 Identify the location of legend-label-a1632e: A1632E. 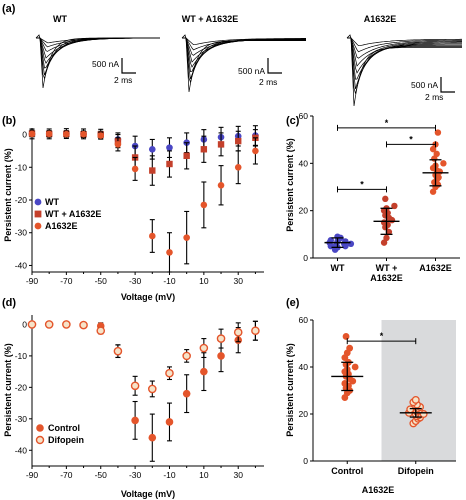
(61, 226).